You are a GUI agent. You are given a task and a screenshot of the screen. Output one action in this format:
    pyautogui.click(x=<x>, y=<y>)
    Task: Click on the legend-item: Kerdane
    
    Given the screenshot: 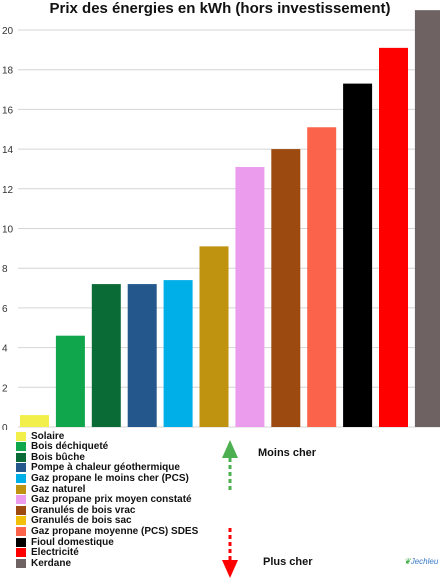 What is the action you would take?
    pyautogui.click(x=107, y=563)
    